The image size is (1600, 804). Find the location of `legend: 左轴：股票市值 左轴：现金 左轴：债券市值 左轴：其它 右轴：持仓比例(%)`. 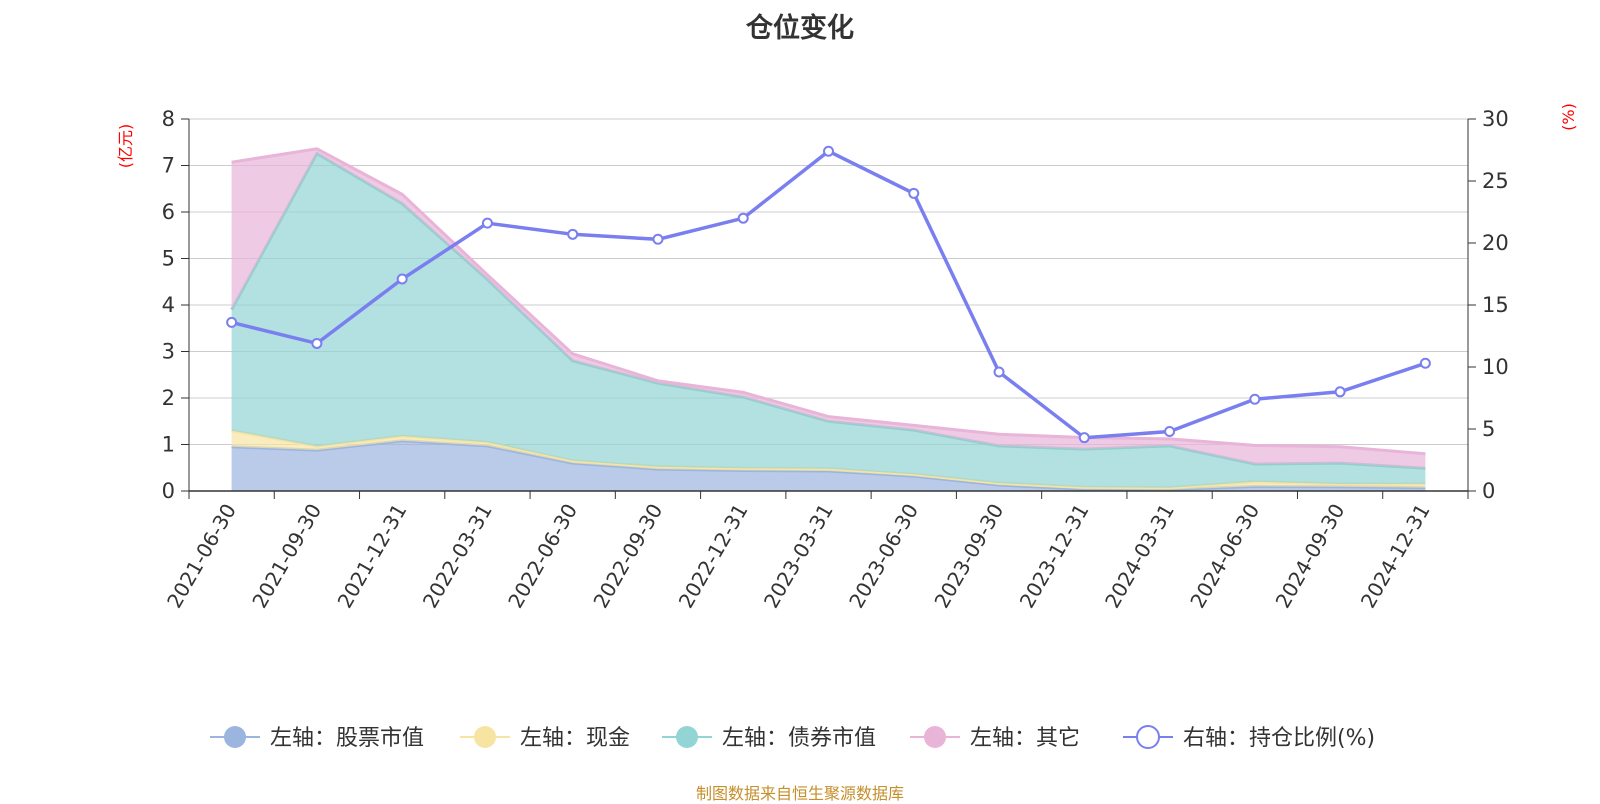

legend: 左轴：股票市值 左轴：现金 左轴：债券市值 左轴：其它 右轴：持仓比例(%) is located at coordinates (792, 738).